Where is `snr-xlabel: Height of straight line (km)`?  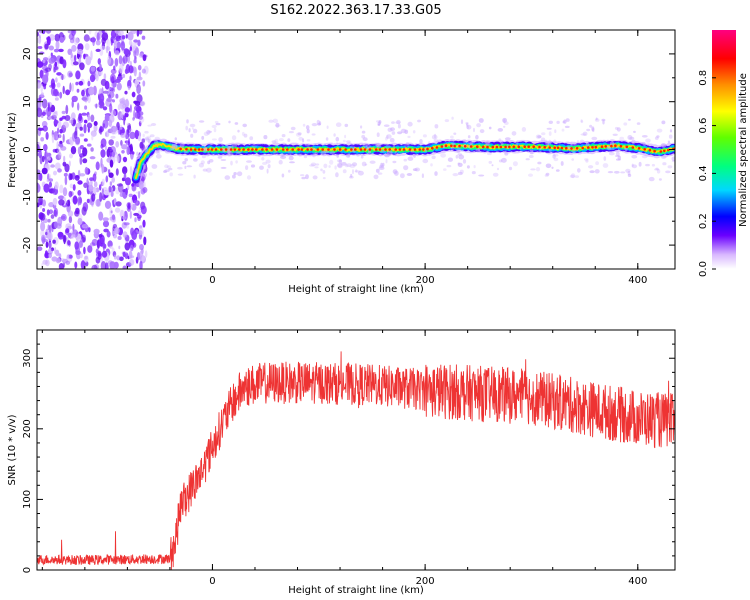 snr-xlabel: Height of straight line (km) is located at coordinates (356, 590).